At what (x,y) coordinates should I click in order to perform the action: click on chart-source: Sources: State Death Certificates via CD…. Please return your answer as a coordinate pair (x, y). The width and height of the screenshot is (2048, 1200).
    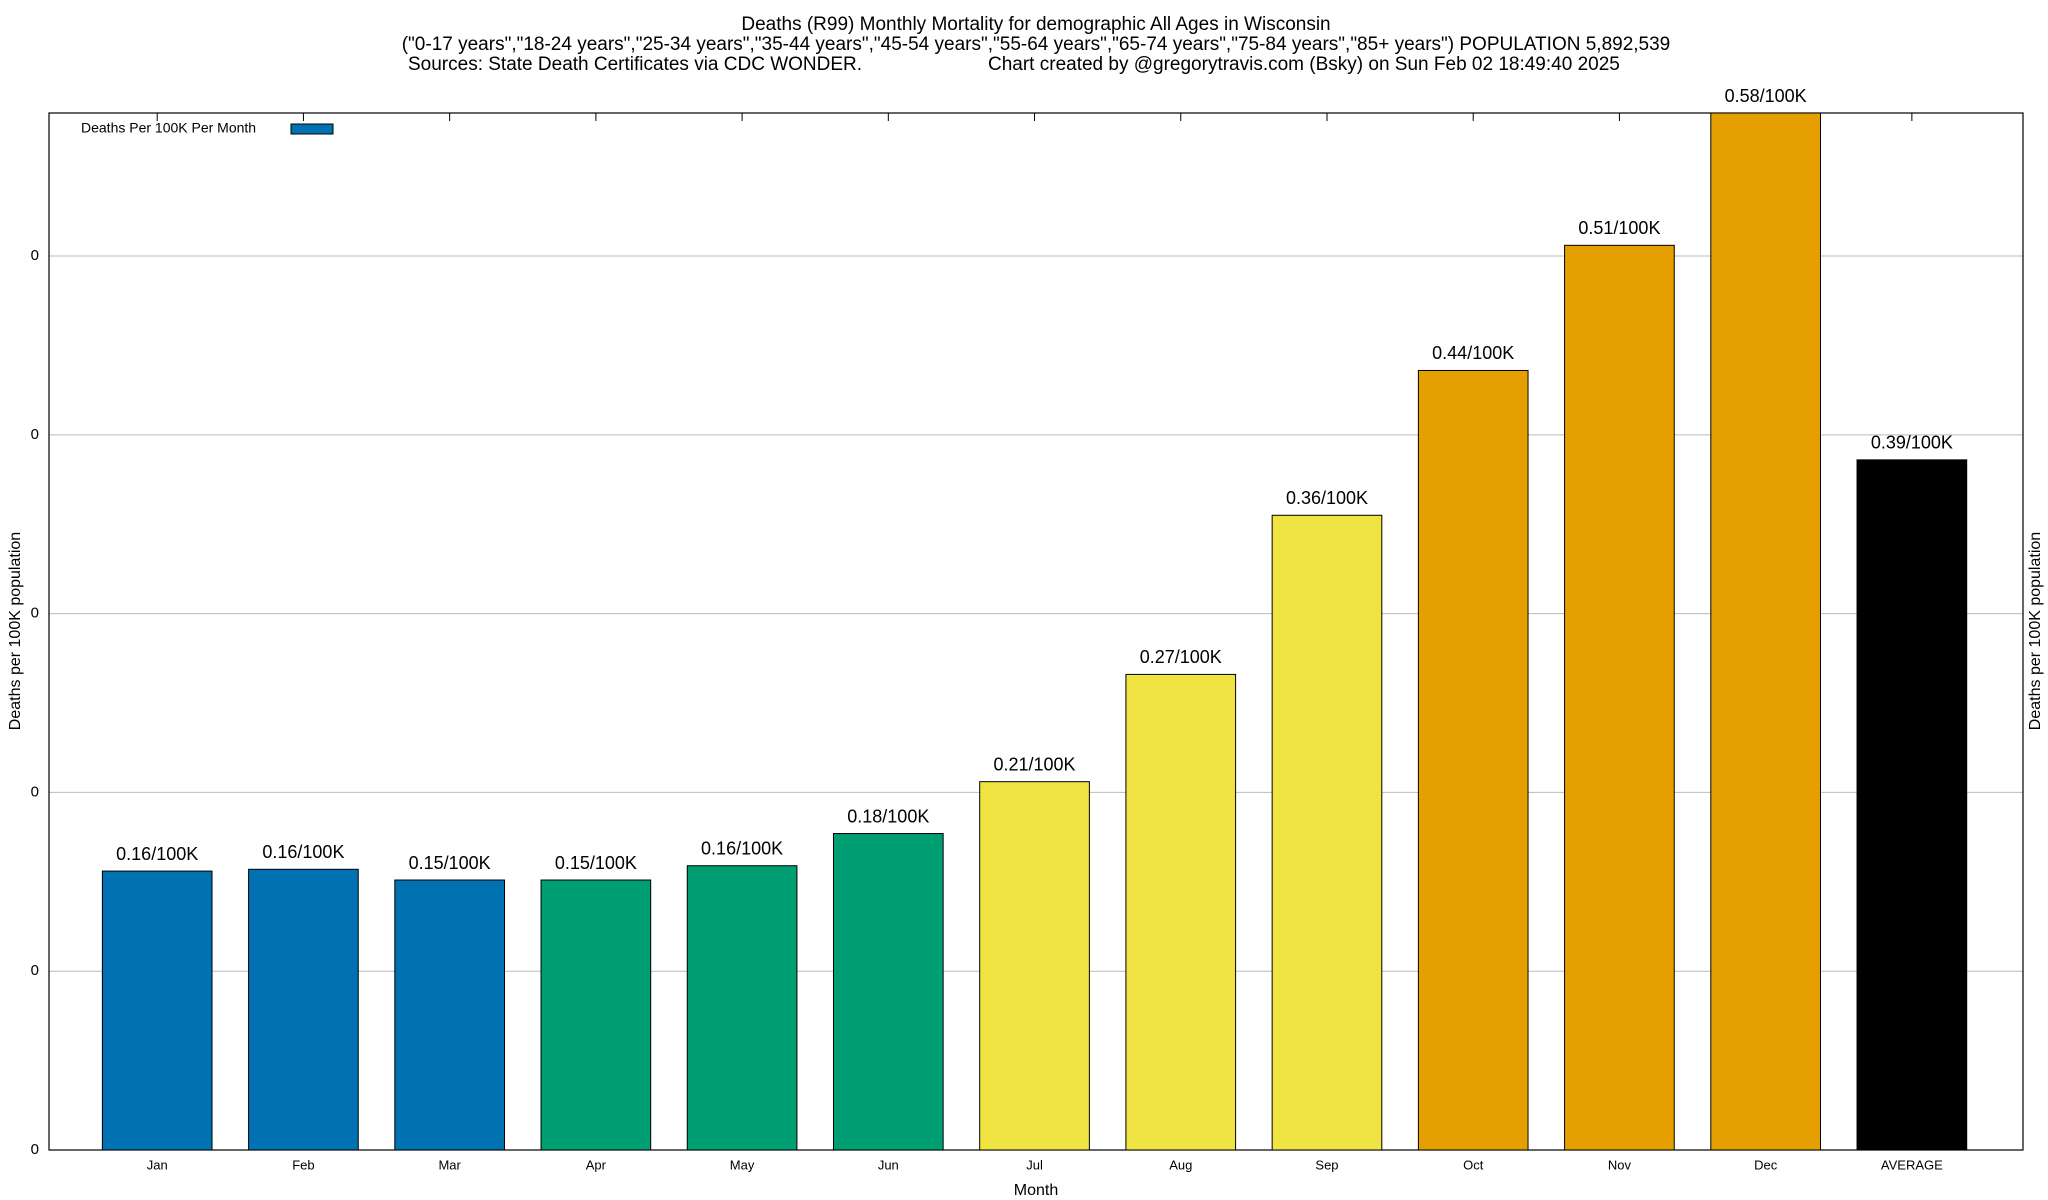
    Looking at the image, I should click on (635, 64).